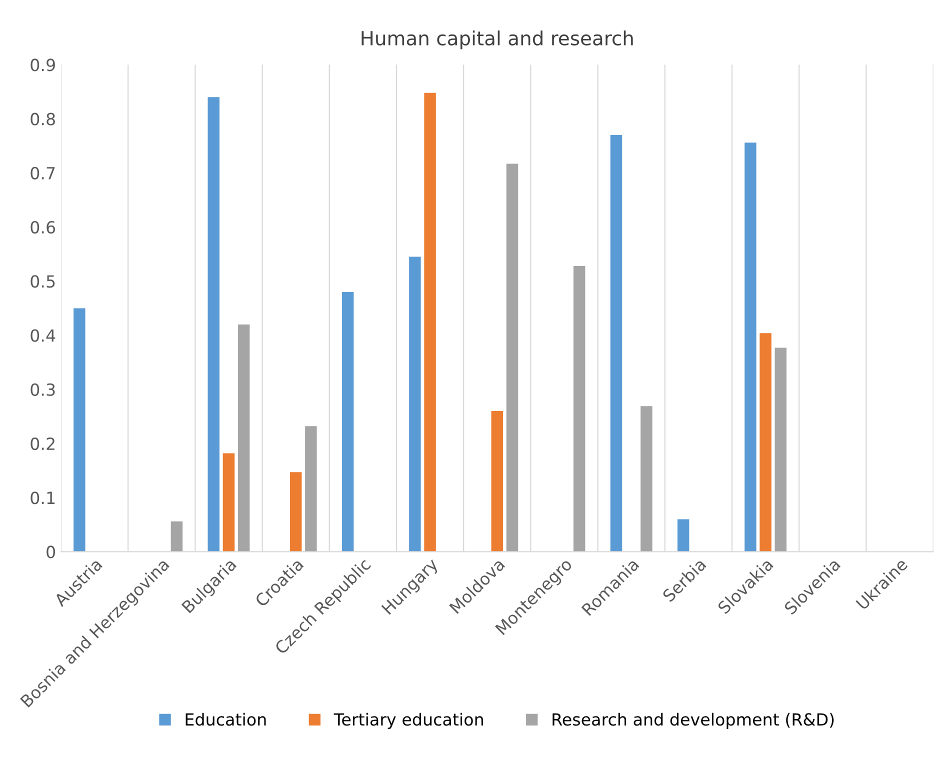  What do you see at coordinates (42, 281) in the screenshot?
I see `y-tick-label: 0.5` at bounding box center [42, 281].